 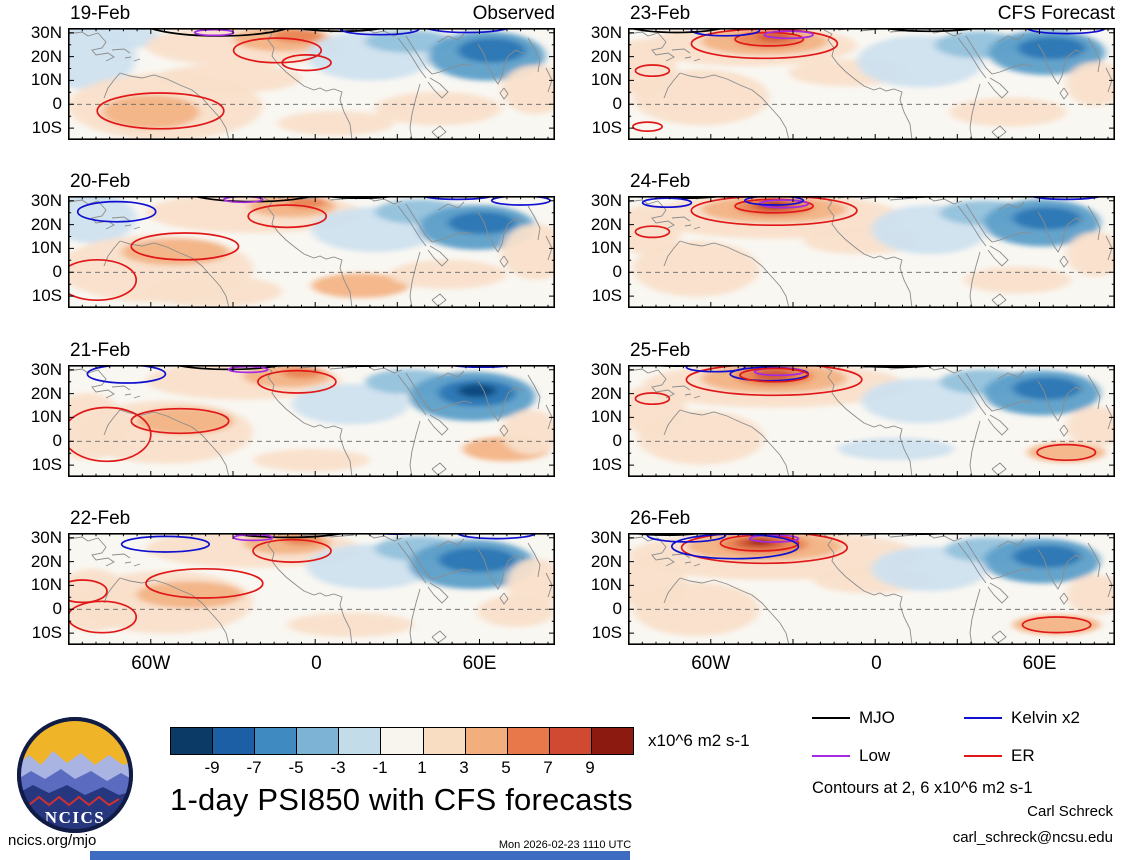 I want to click on colorbar-tick-label: 9, so click(x=590, y=767).